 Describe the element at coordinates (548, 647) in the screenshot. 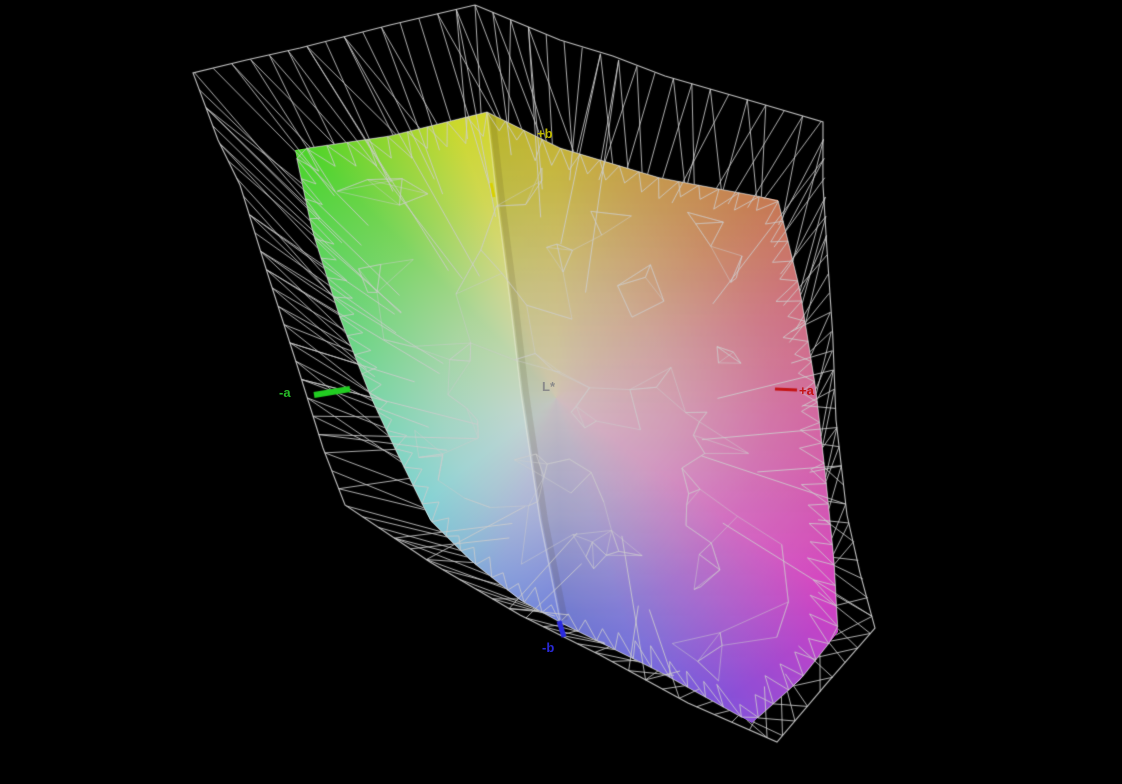

I see `axis-label-minus-b: -b` at that location.